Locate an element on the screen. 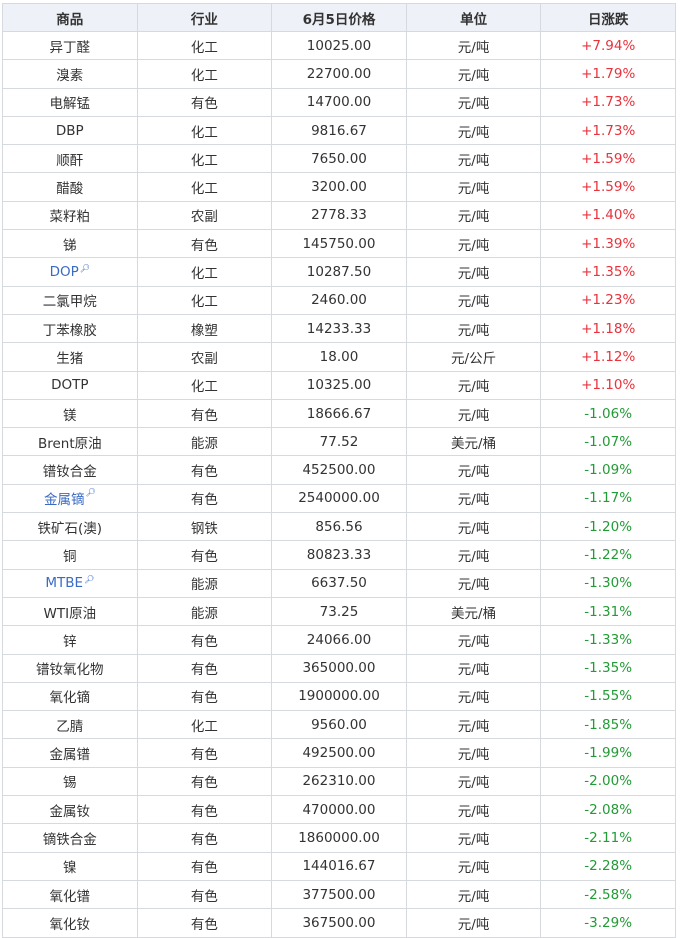 The width and height of the screenshot is (680, 938). price-cell: 492500.00 is located at coordinates (339, 753).